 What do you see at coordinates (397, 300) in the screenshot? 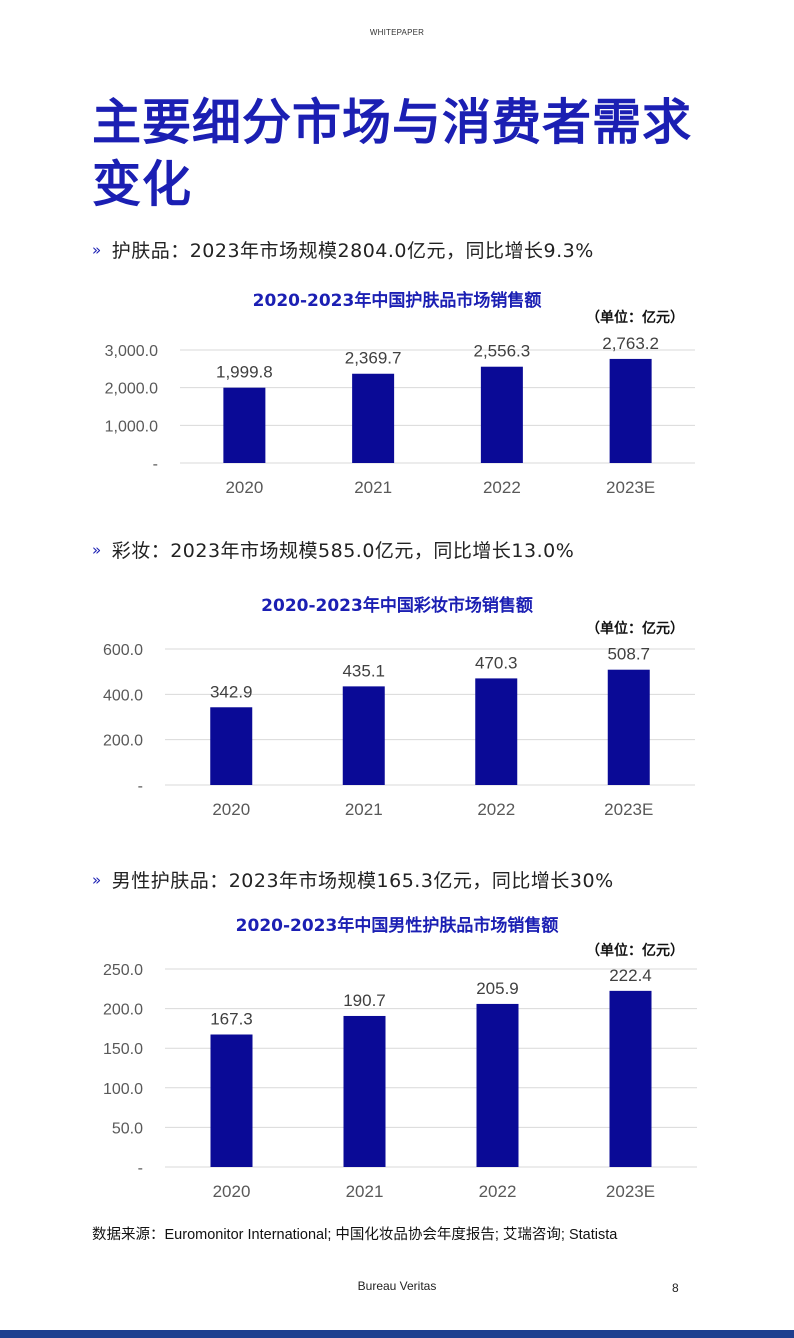
I see `chart-title: 2020-2023年中国护肤品市场销售额` at bounding box center [397, 300].